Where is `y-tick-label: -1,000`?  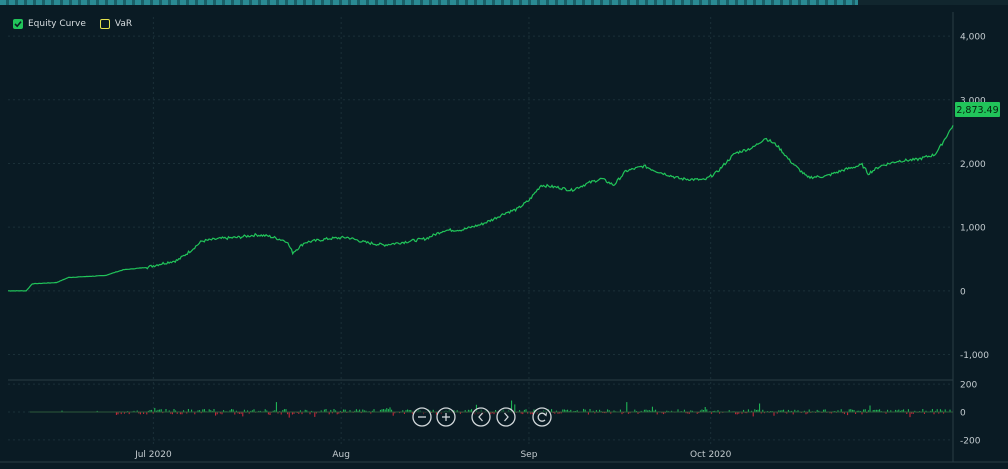 y-tick-label: -1,000 is located at coordinates (974, 356).